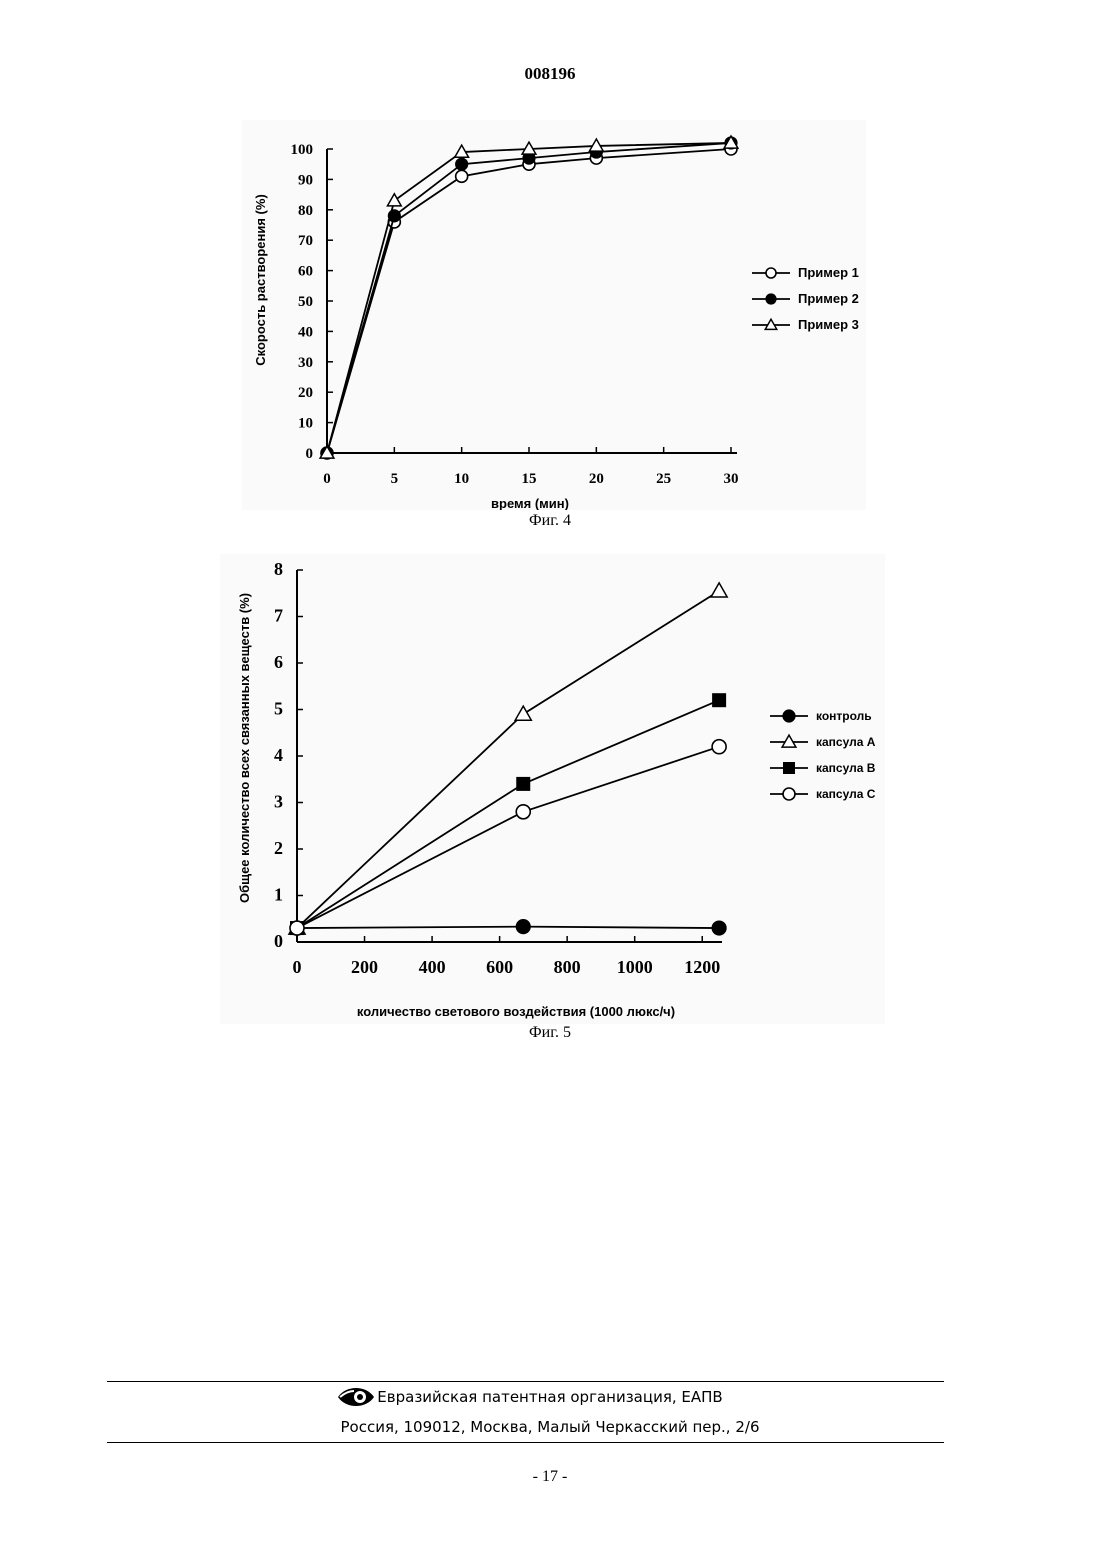  I want to click on x-tick-label: 30, so click(731, 479).